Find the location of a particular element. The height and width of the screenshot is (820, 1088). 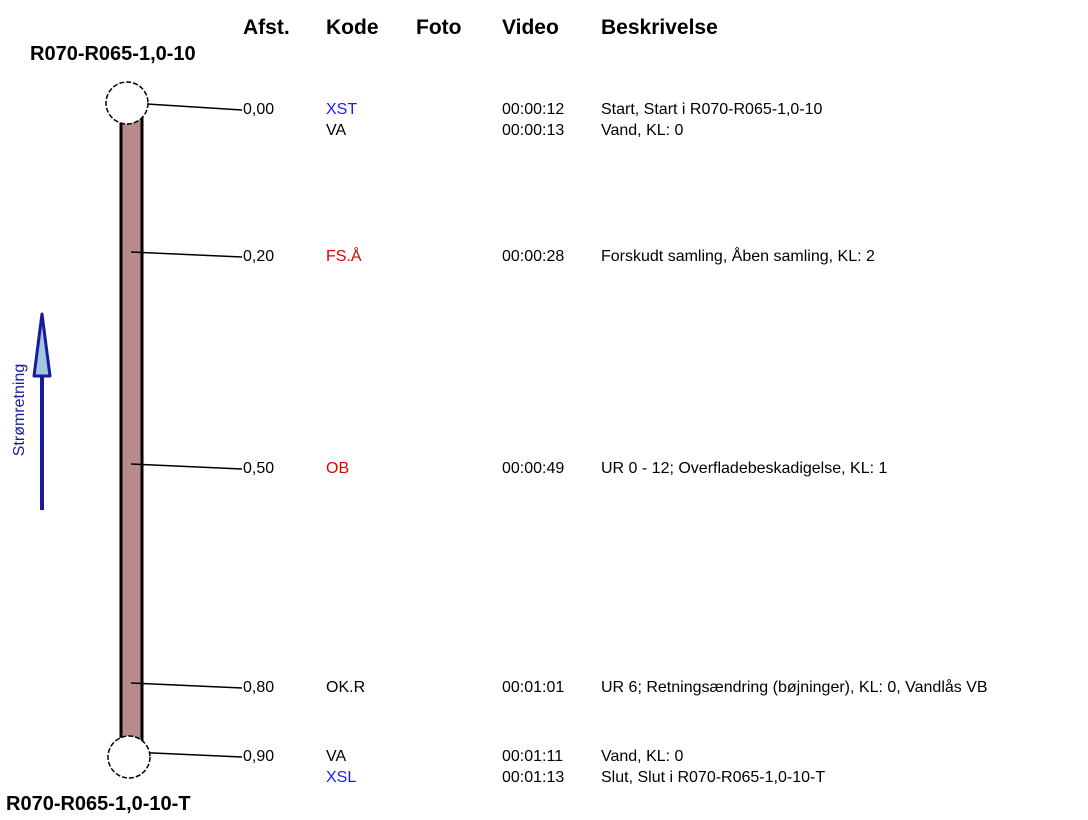

bottom-manhole-circle is located at coordinates (129, 757).